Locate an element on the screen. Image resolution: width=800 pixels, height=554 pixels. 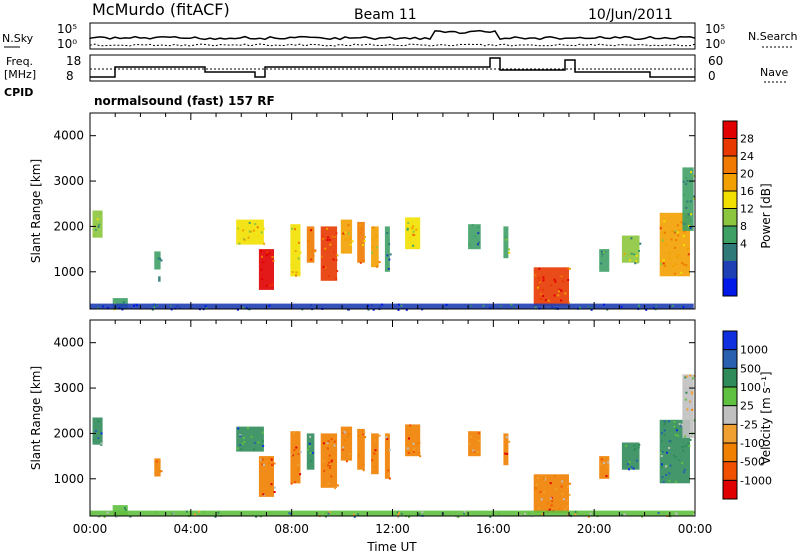
freq-label-2: [MHz] is located at coordinates (20, 74).